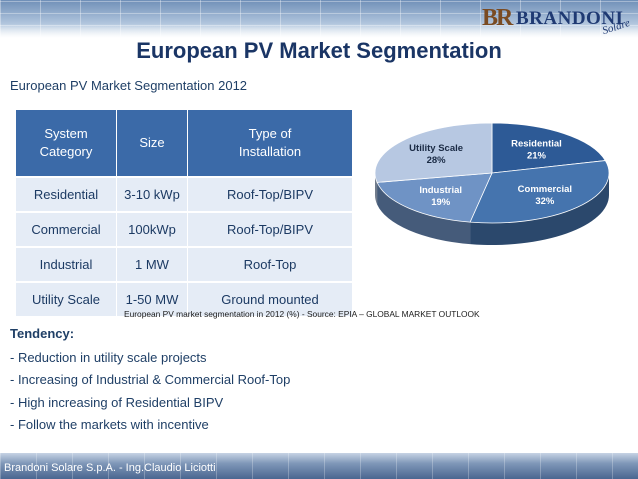 This screenshot has width=638, height=479. Describe the element at coordinates (440, 190) in the screenshot. I see `pie-label-category: Industrial` at that location.